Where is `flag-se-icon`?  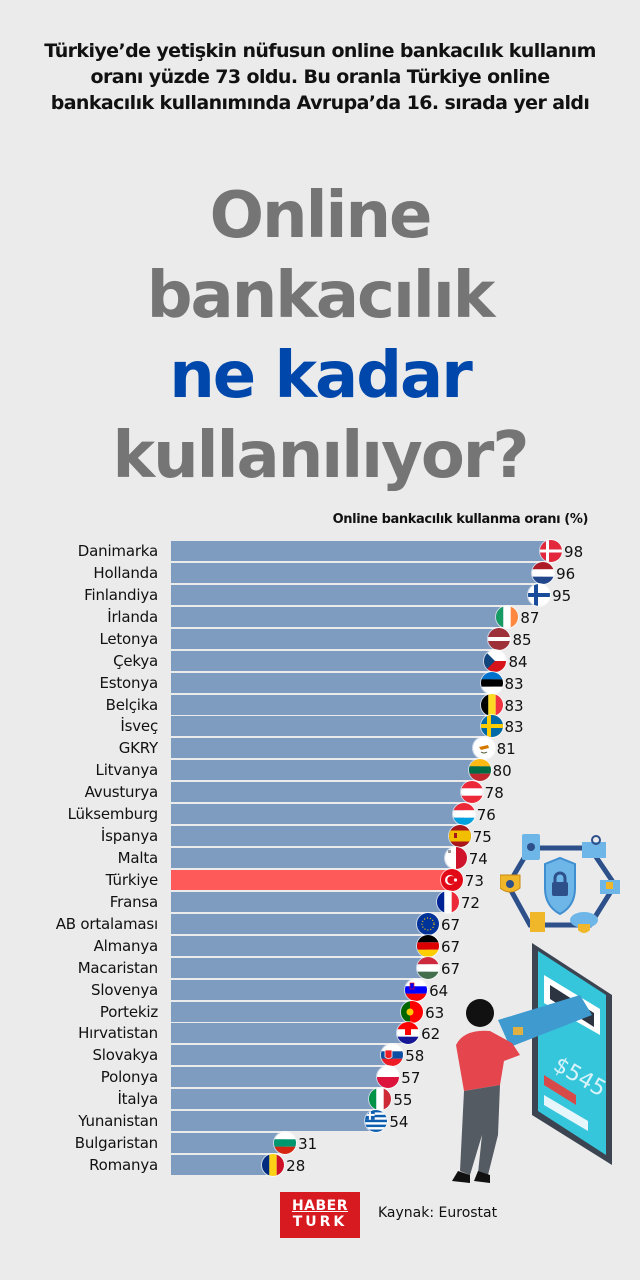 flag-se-icon is located at coordinates (491, 726).